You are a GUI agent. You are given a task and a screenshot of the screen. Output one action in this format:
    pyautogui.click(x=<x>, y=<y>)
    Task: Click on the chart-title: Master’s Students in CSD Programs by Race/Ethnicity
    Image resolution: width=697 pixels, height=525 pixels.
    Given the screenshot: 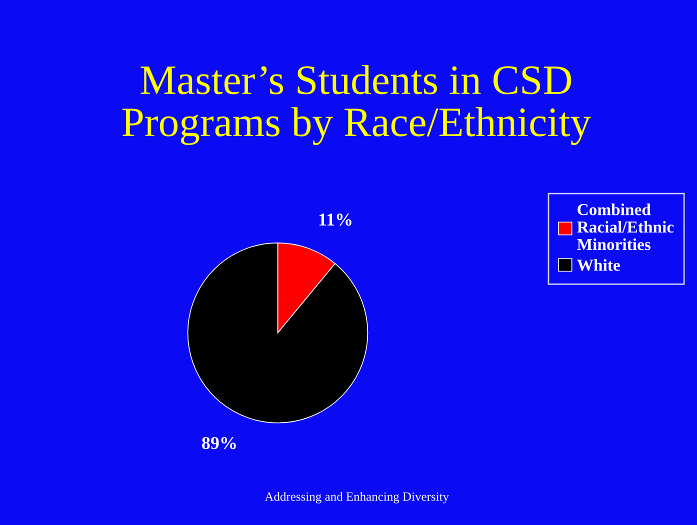 What is the action you would take?
    pyautogui.click(x=356, y=105)
    